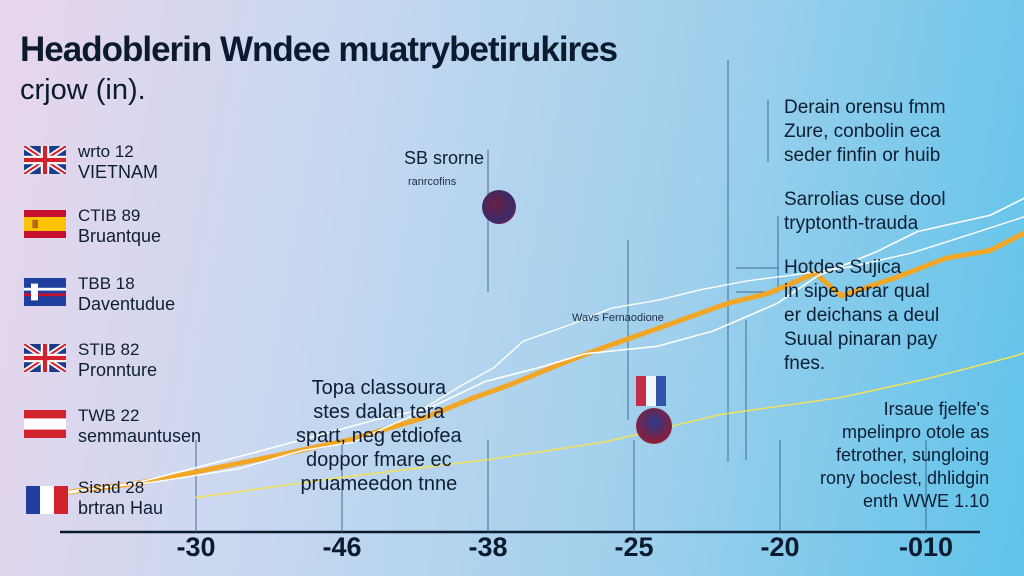 The width and height of the screenshot is (1024, 576). I want to click on x-tick-label: -46, so click(342, 547).